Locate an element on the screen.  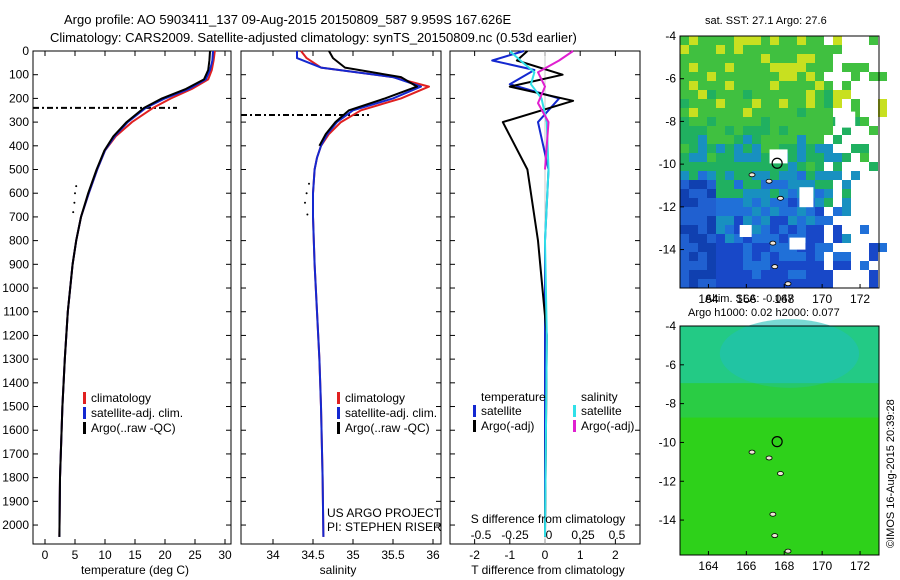
salinity-xlabel: salinity is located at coordinates (338, 570).